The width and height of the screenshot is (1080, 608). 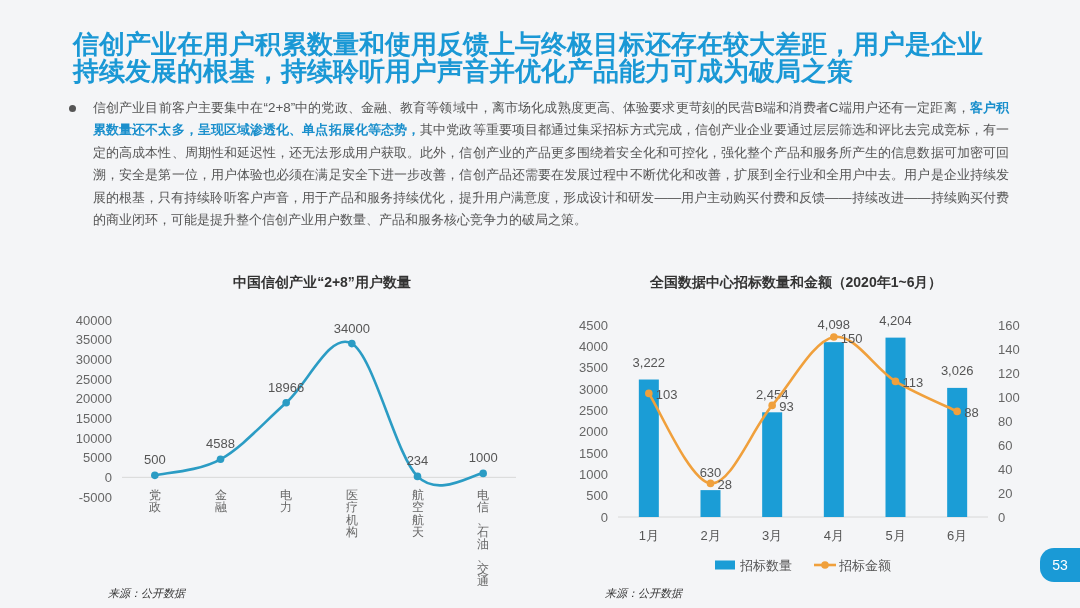 What do you see at coordinates (593, 368) in the screenshot?
I see `y-tick-label: 3500` at bounding box center [593, 368].